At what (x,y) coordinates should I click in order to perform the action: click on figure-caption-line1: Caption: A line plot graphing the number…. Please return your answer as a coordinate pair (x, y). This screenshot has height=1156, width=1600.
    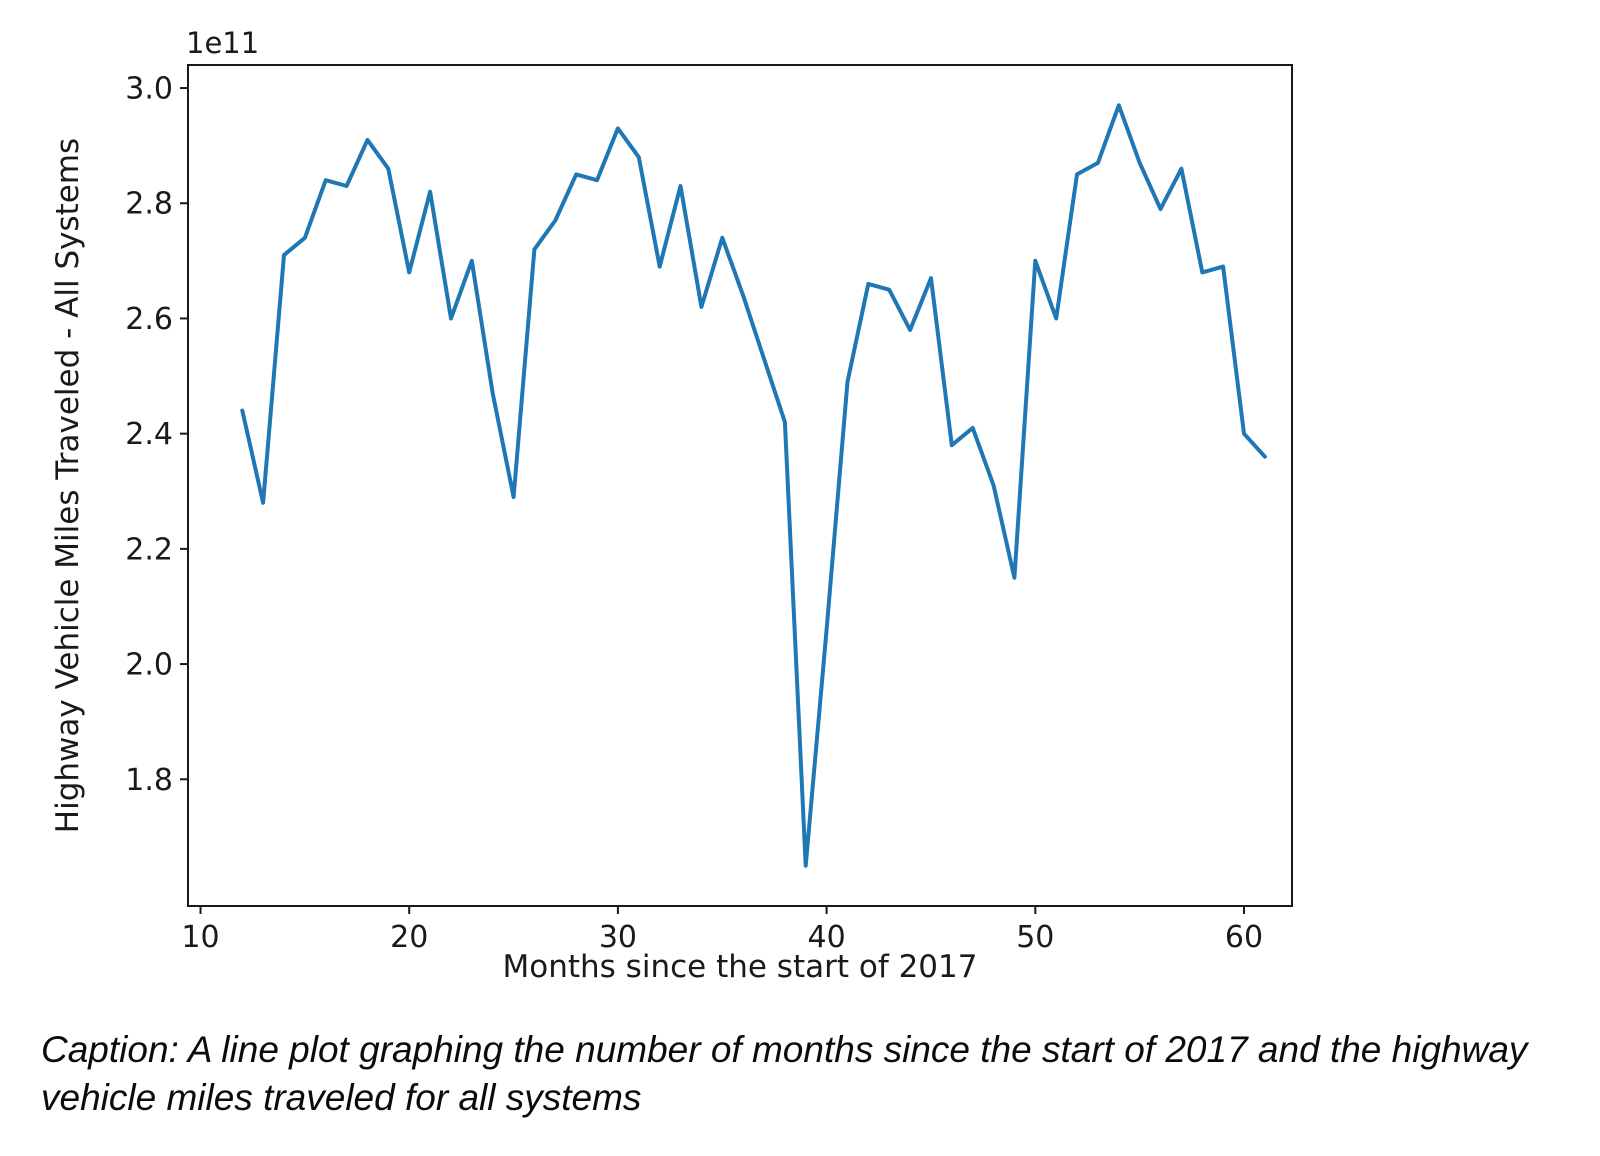
    Looking at the image, I should click on (784, 1049).